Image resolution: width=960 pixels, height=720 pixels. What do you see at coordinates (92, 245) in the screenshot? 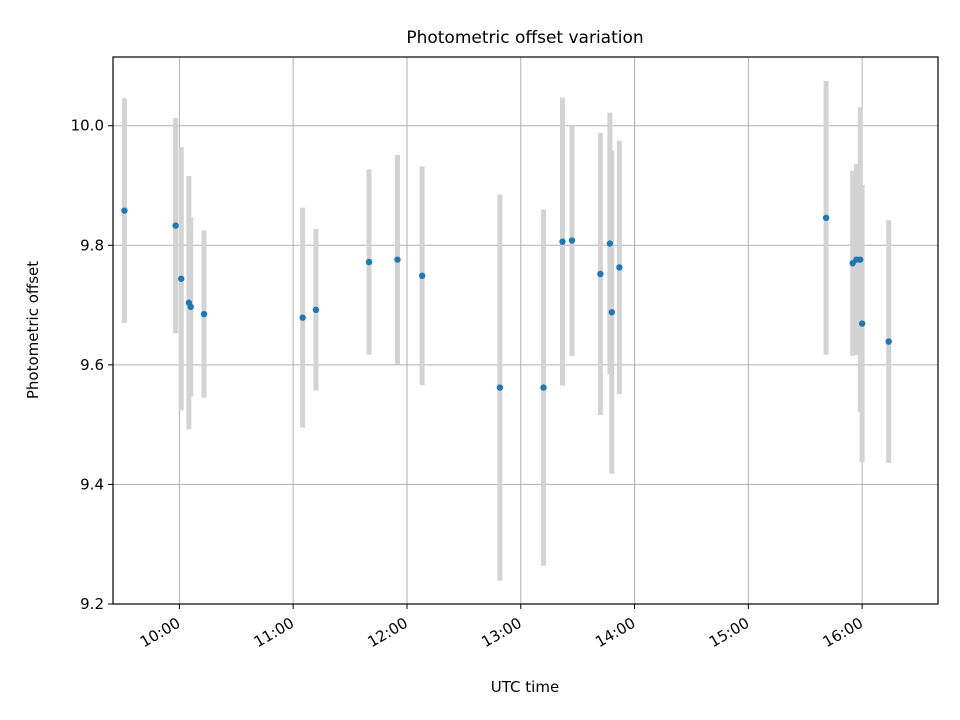
I see `y-tick-label: 9.8` at bounding box center [92, 245].